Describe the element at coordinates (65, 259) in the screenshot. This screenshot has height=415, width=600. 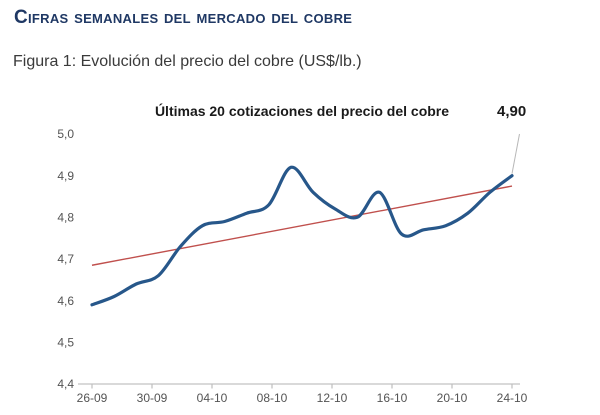
I see `y-tick-label: 4,7` at that location.